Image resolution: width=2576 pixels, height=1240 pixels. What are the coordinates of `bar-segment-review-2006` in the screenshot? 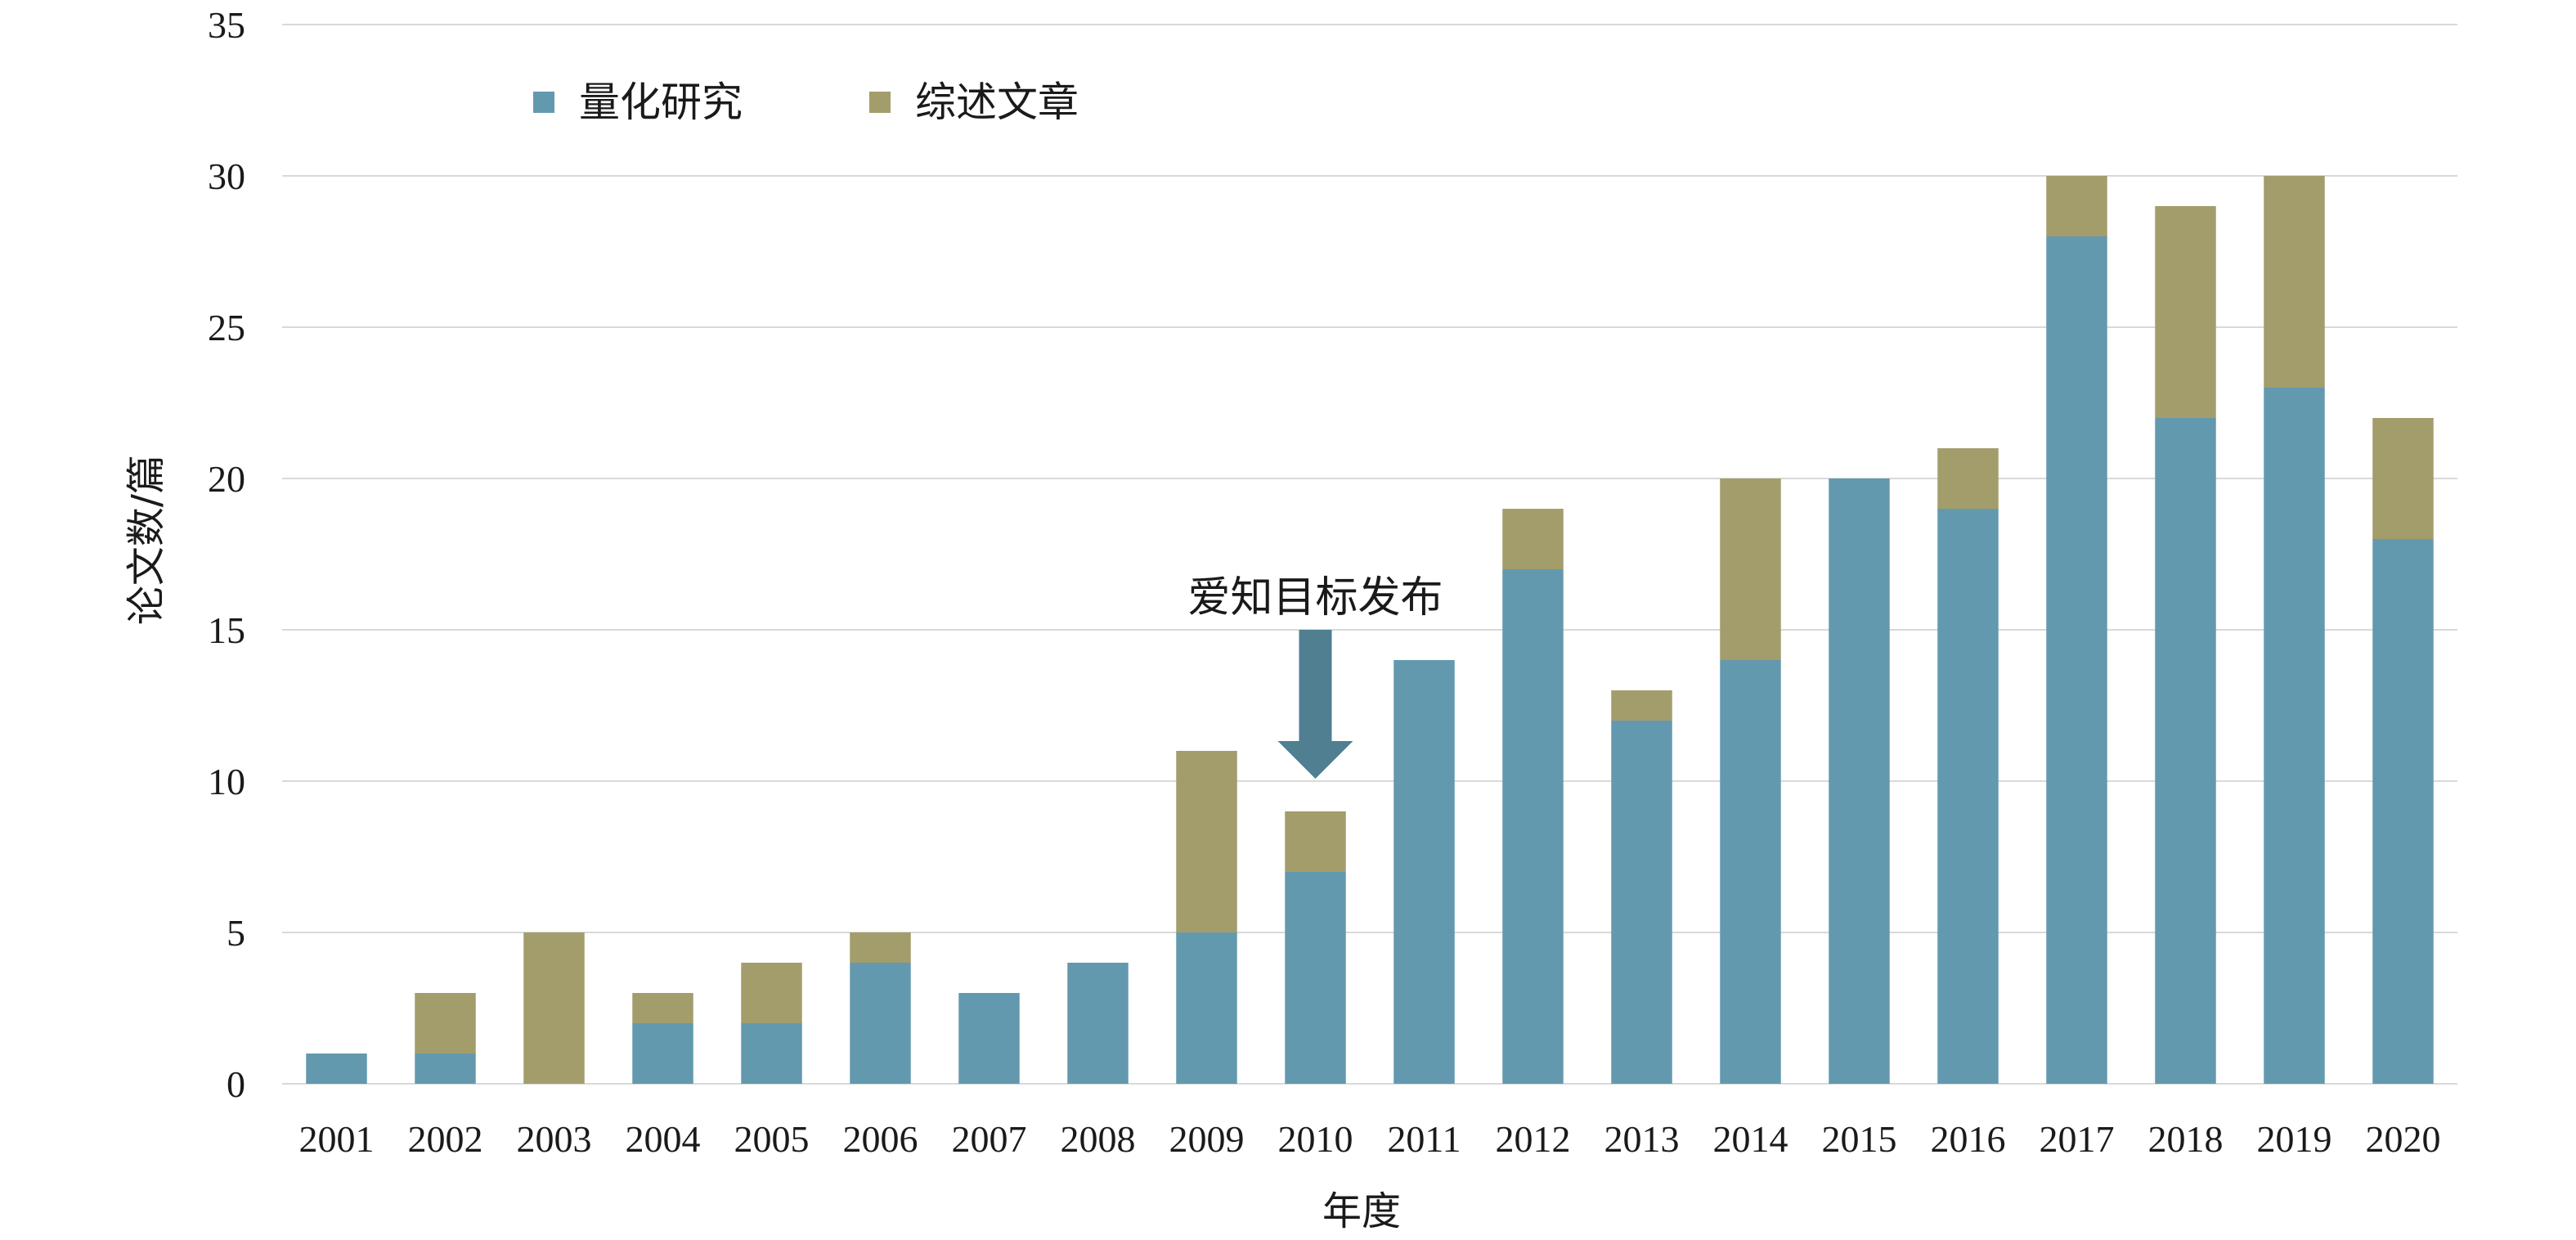 It's located at (881, 948).